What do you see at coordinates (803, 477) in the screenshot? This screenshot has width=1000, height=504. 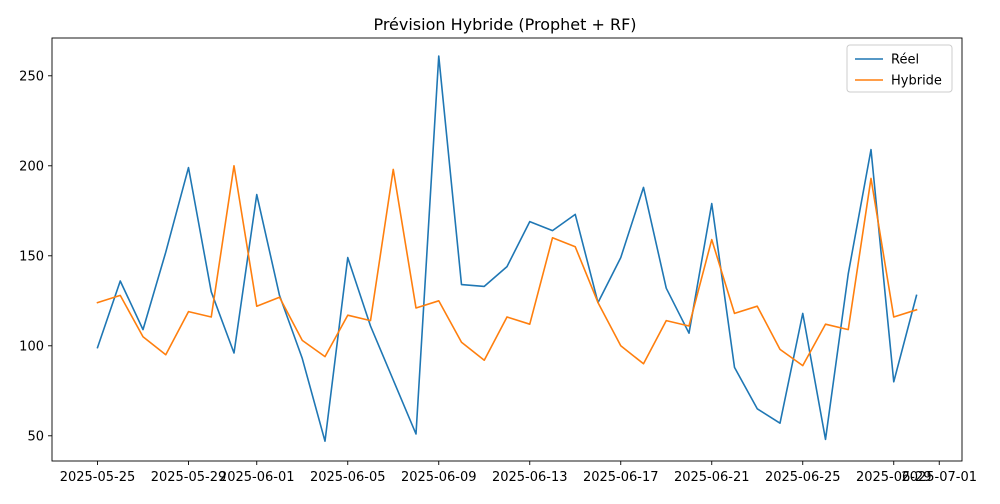 I see `x-tick-label: 2025-06-25` at bounding box center [803, 477].